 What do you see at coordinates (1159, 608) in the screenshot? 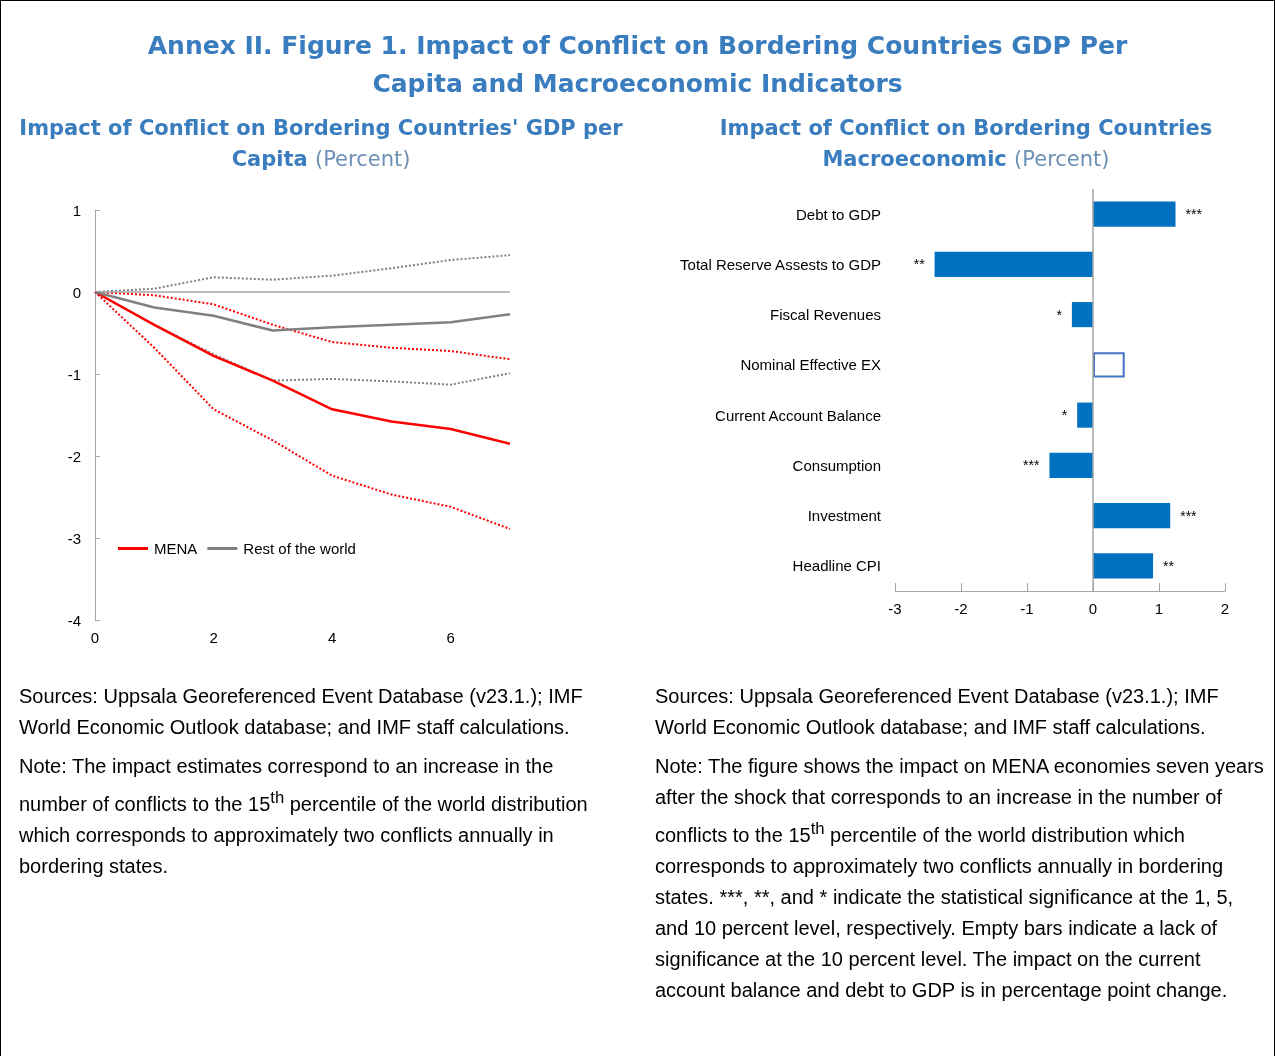
I see `x-tick-label: 1` at bounding box center [1159, 608].